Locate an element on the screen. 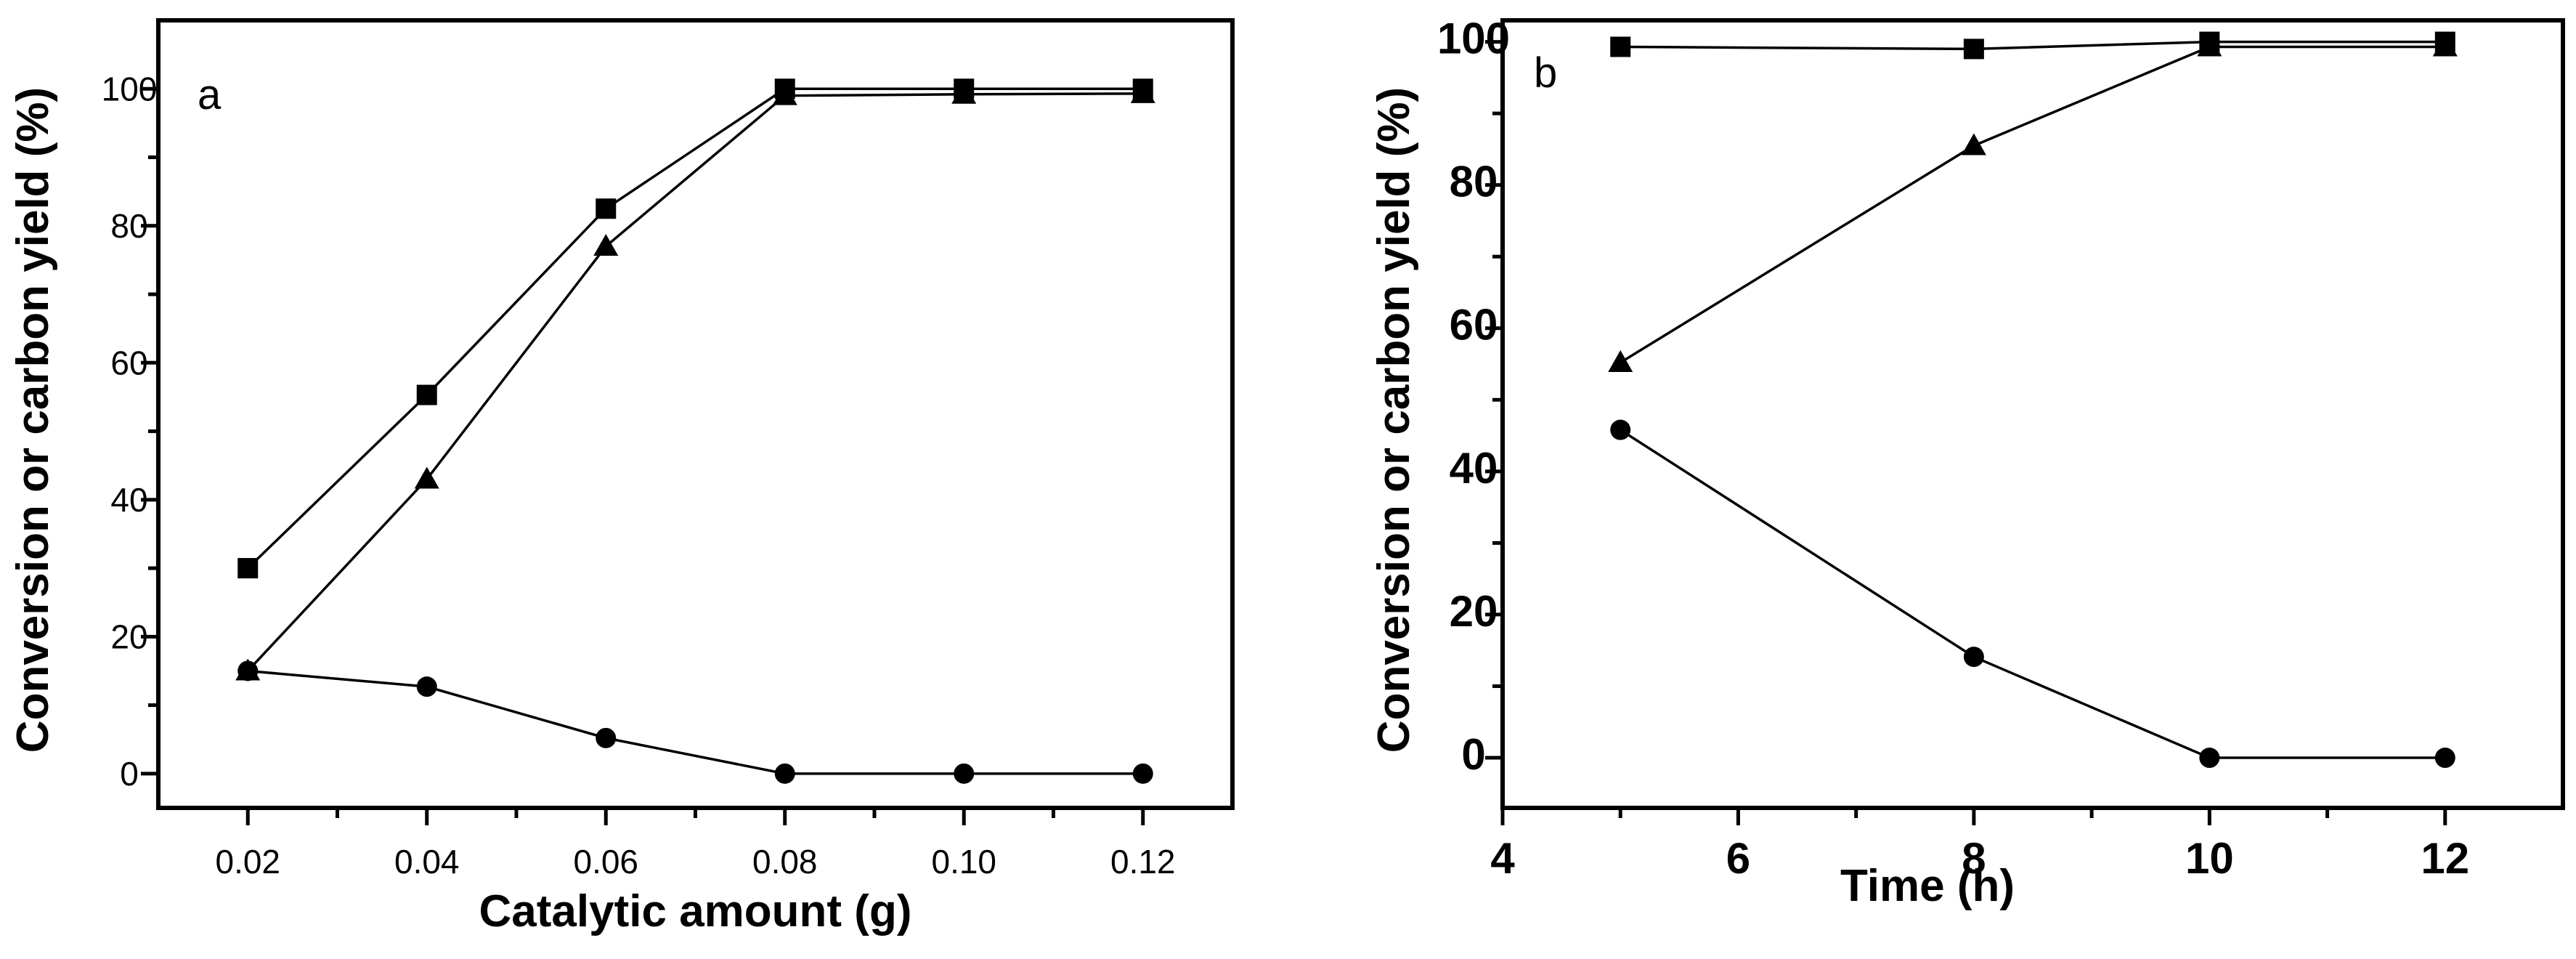 This screenshot has height=959, width=2576. x-tick-label: 0.10 is located at coordinates (964, 862).